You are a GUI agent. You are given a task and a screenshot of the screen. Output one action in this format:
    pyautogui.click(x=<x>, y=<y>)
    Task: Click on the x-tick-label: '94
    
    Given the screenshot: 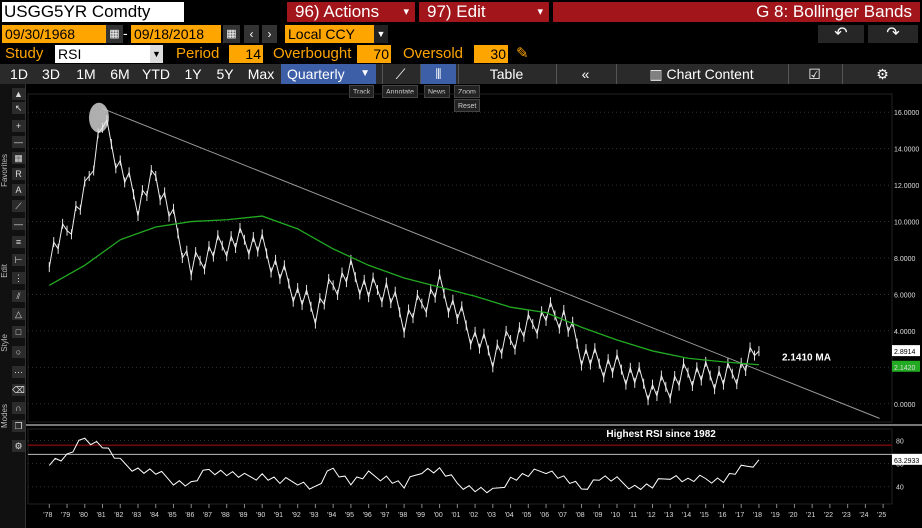 What is the action you would take?
    pyautogui.click(x=331, y=515)
    